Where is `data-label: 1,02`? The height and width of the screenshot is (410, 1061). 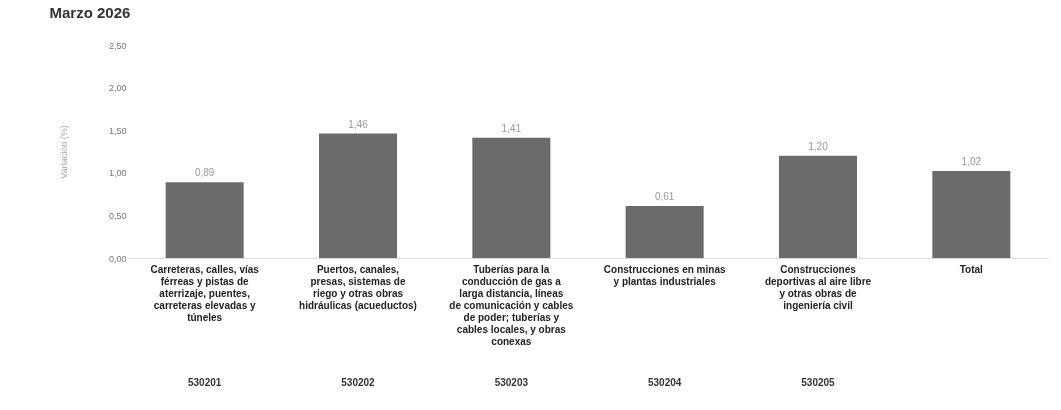
data-label: 1,02 is located at coordinates (971, 162).